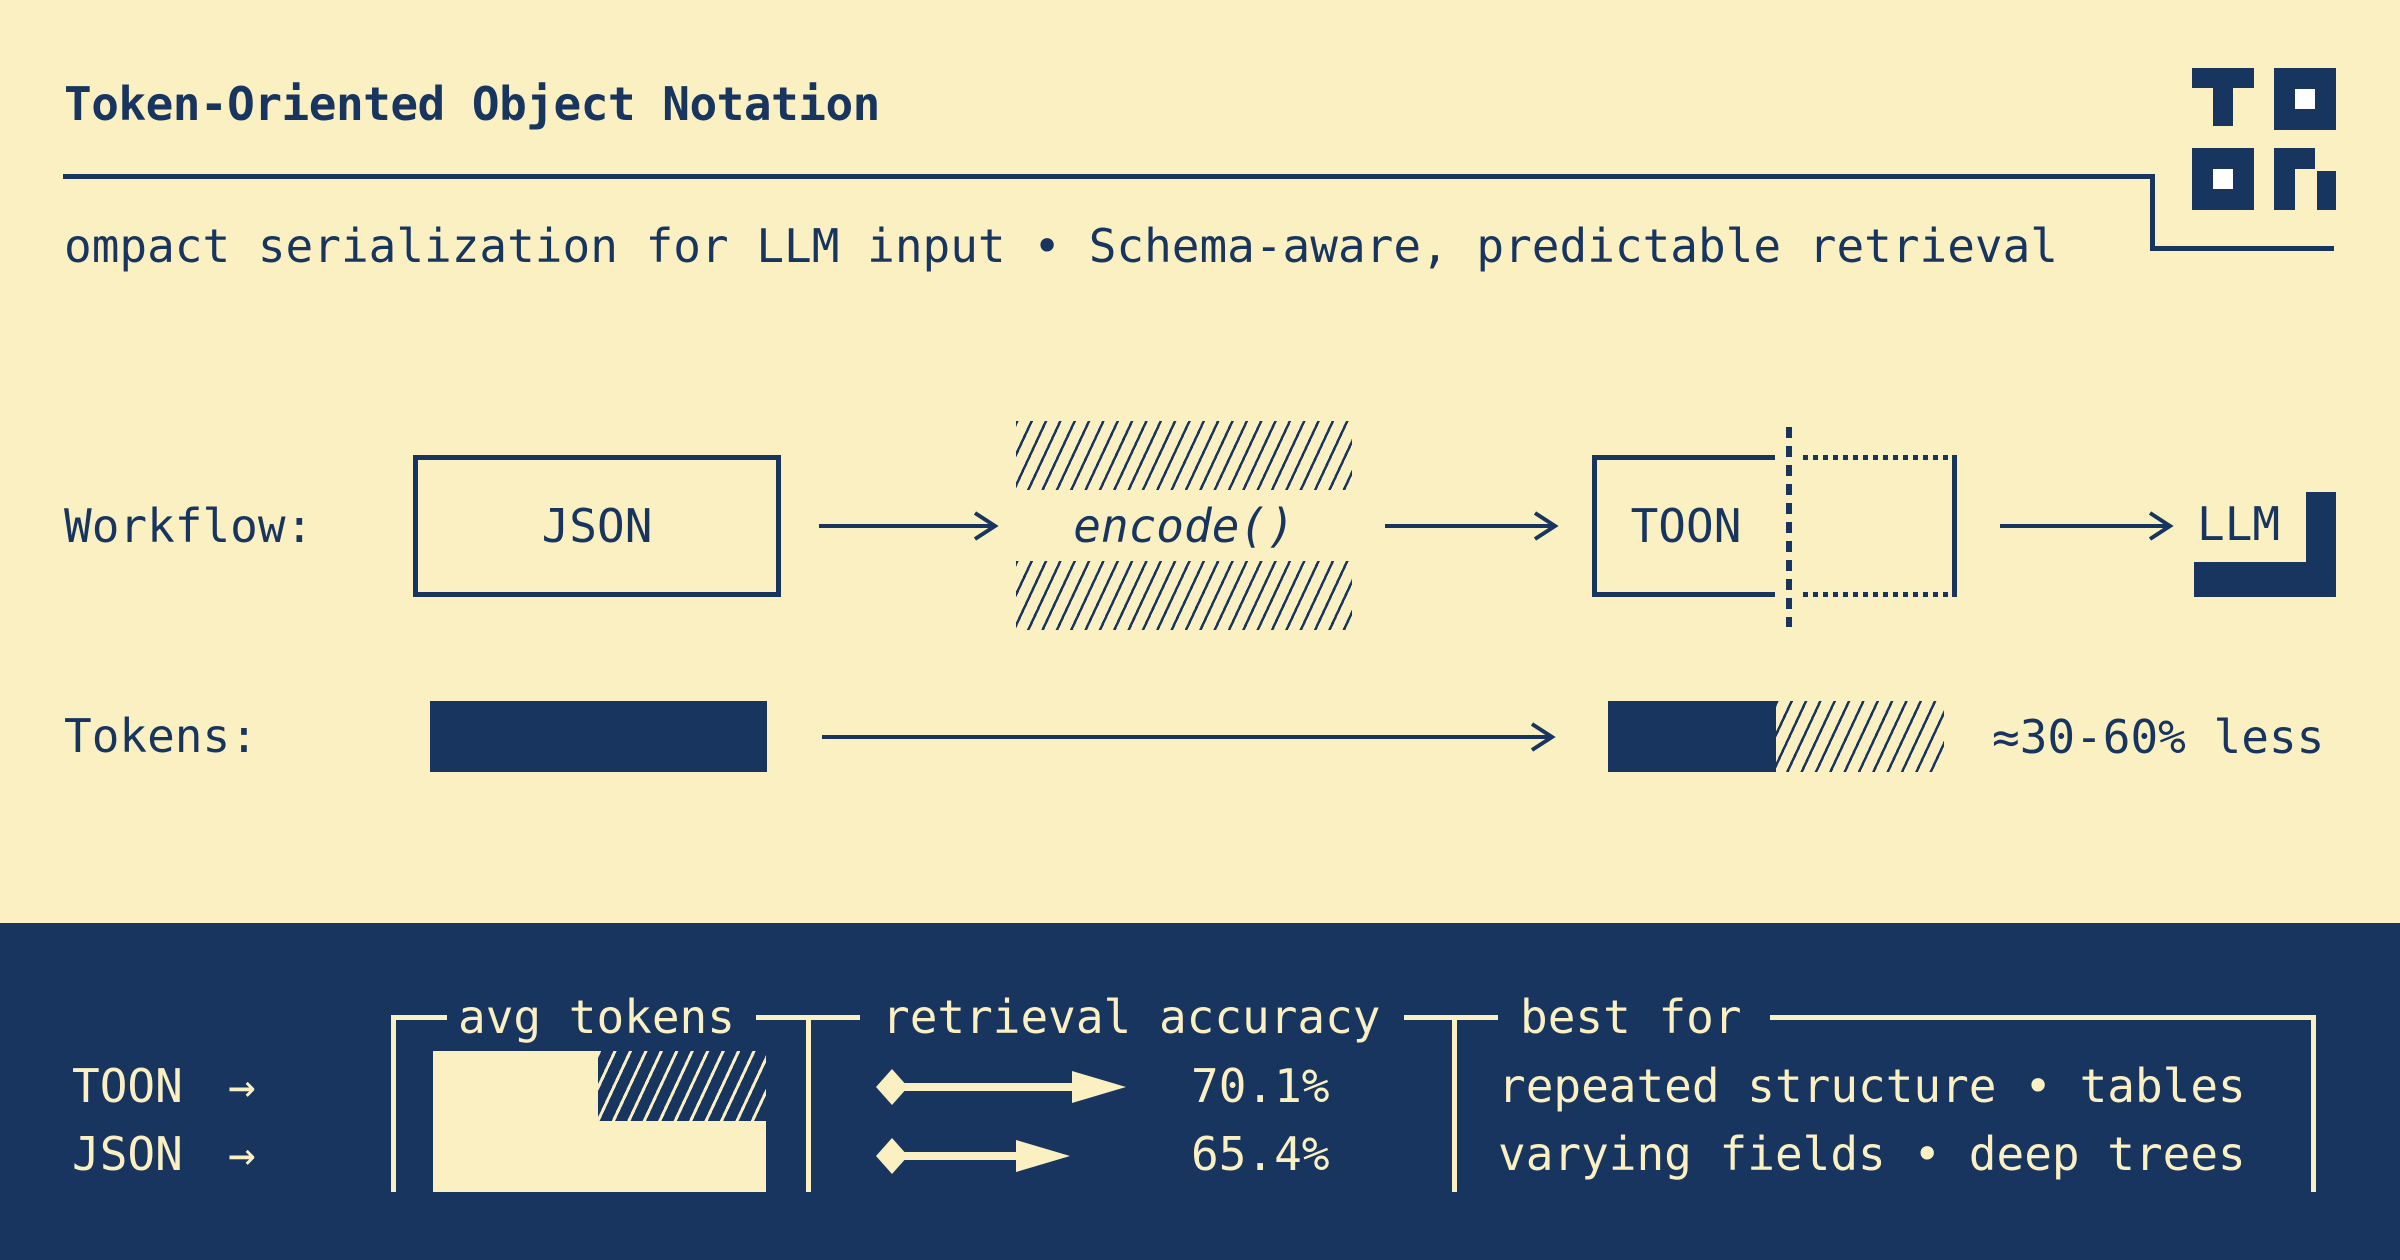 This screenshot has height=1260, width=2400. I want to click on row-arrow-toon-icon: →, so click(242, 1086).